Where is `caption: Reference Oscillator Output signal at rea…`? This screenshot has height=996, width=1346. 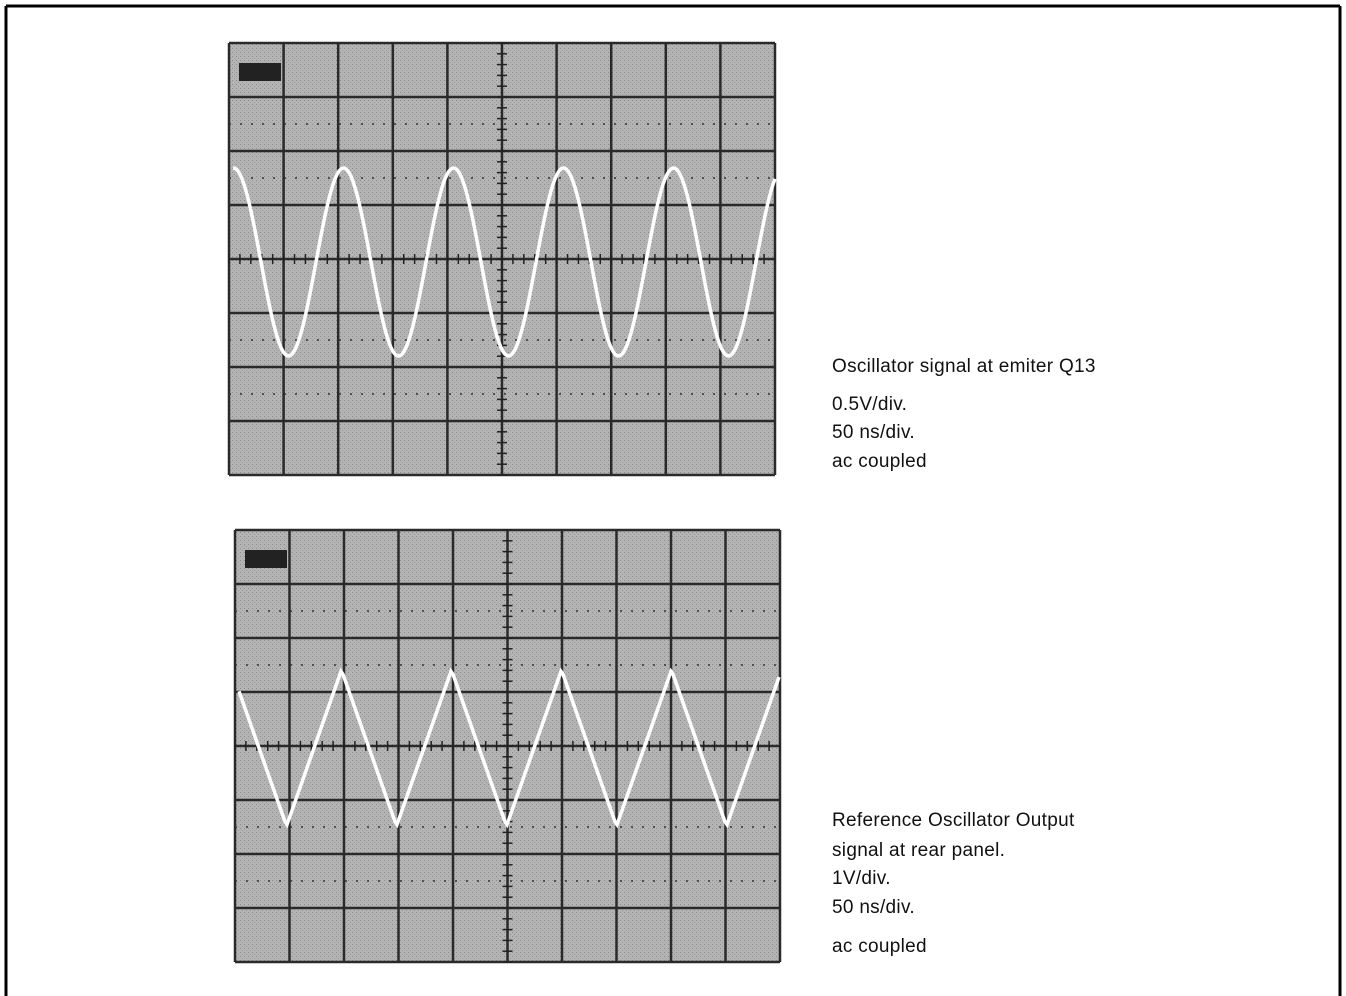
caption: Reference Oscillator Output signal at rea… is located at coordinates (953, 883).